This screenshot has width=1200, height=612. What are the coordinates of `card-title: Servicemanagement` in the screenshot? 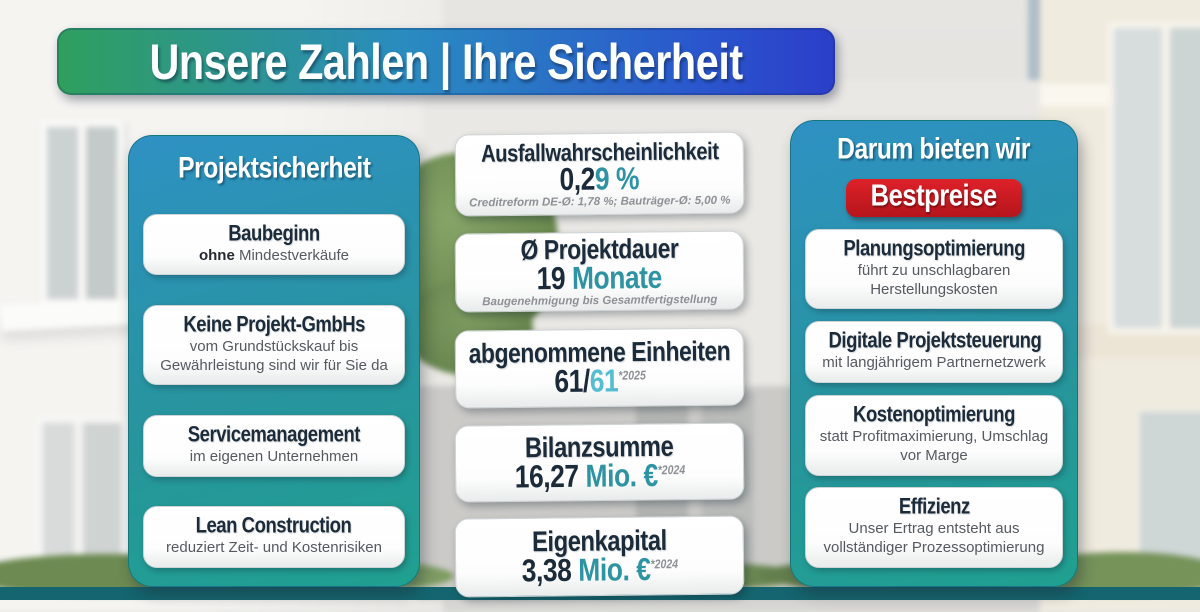 It's located at (274, 434).